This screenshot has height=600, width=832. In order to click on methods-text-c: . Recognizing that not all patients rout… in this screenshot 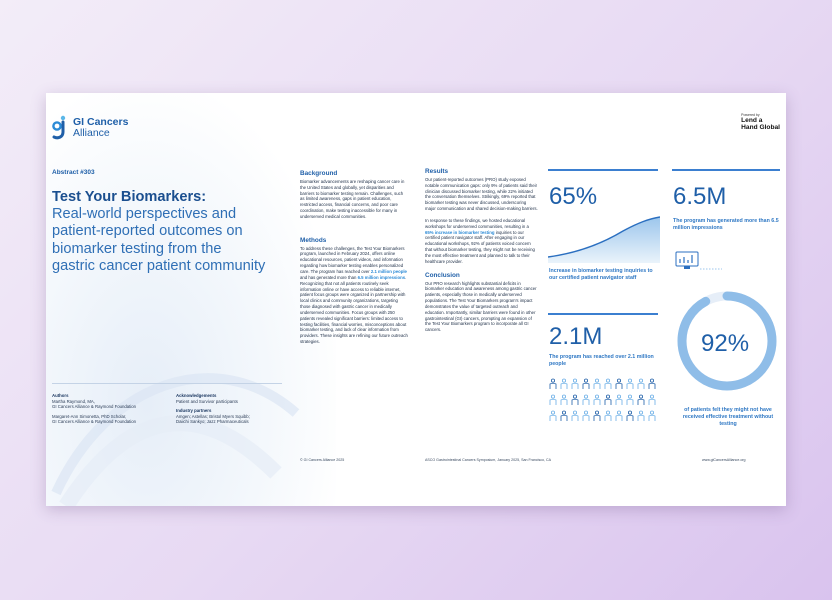, I will do `click(354, 309)`.